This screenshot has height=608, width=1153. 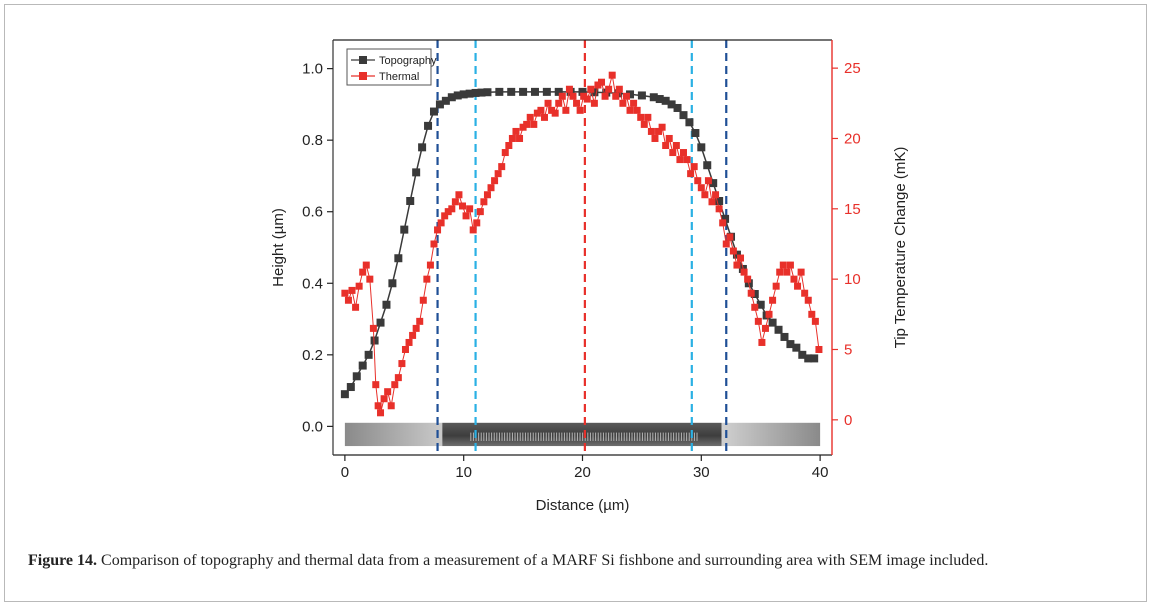 I want to click on y2-tick-label: 5, so click(x=848, y=349).